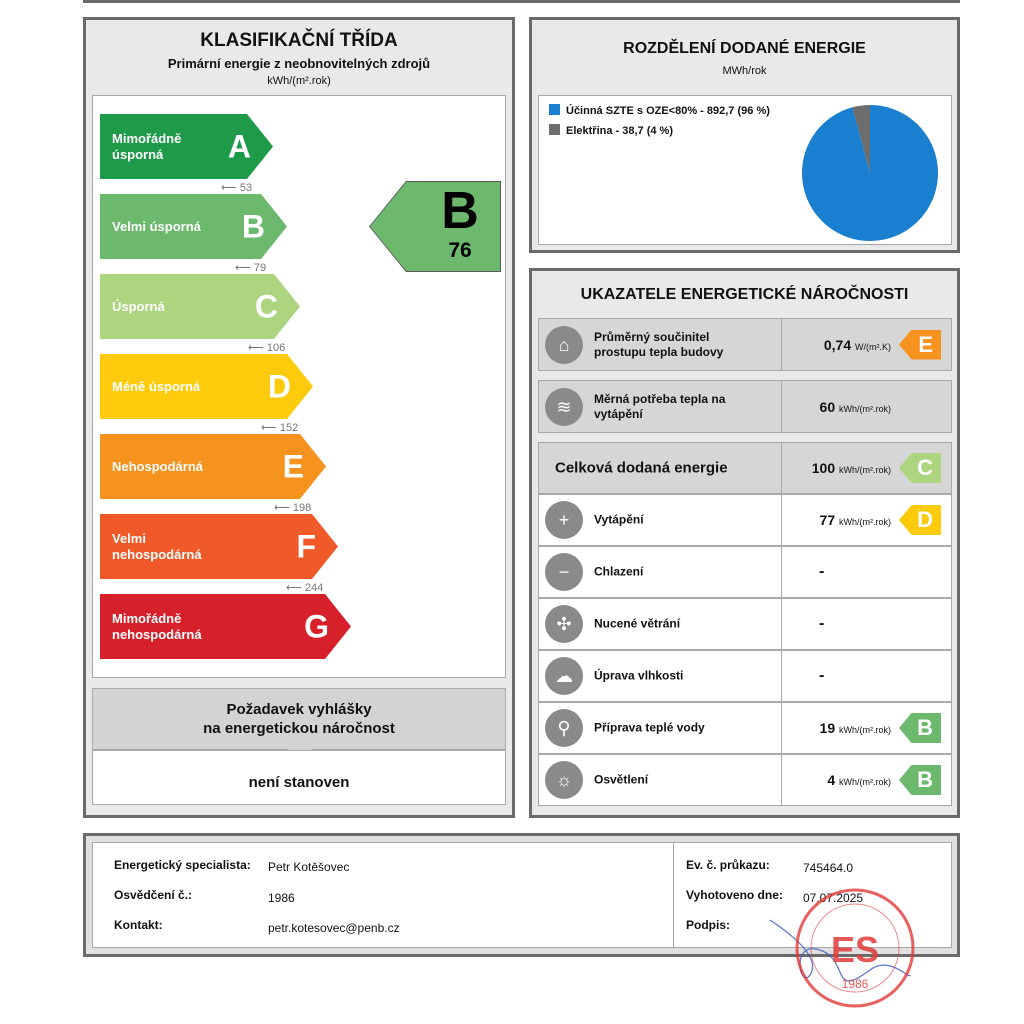  I want to click on house-icon: ⌂, so click(564, 344).